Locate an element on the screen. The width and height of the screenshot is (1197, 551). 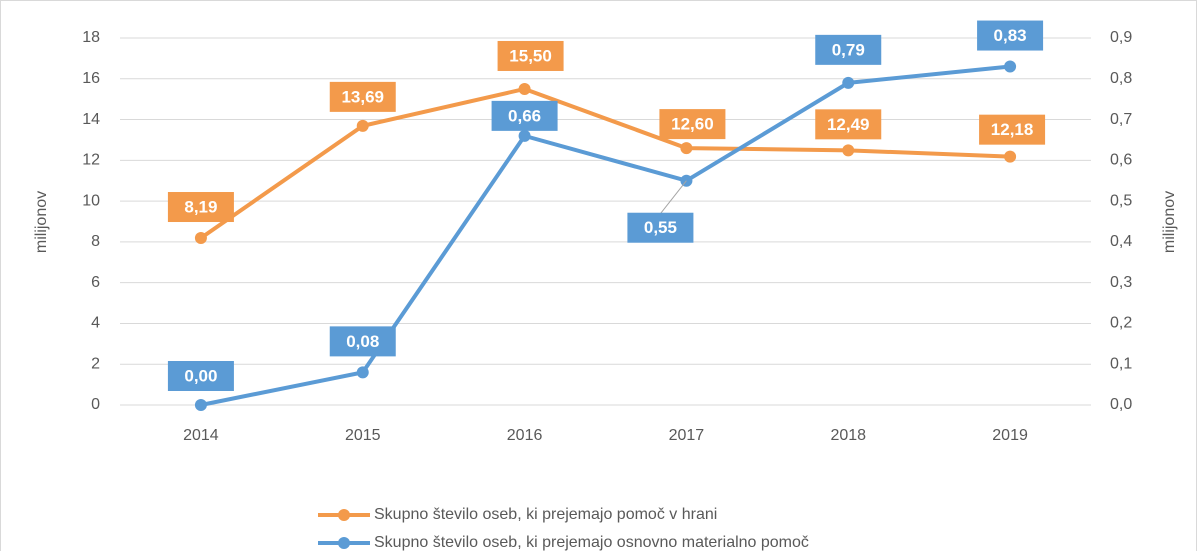
data-label: 0,83 is located at coordinates (1010, 35).